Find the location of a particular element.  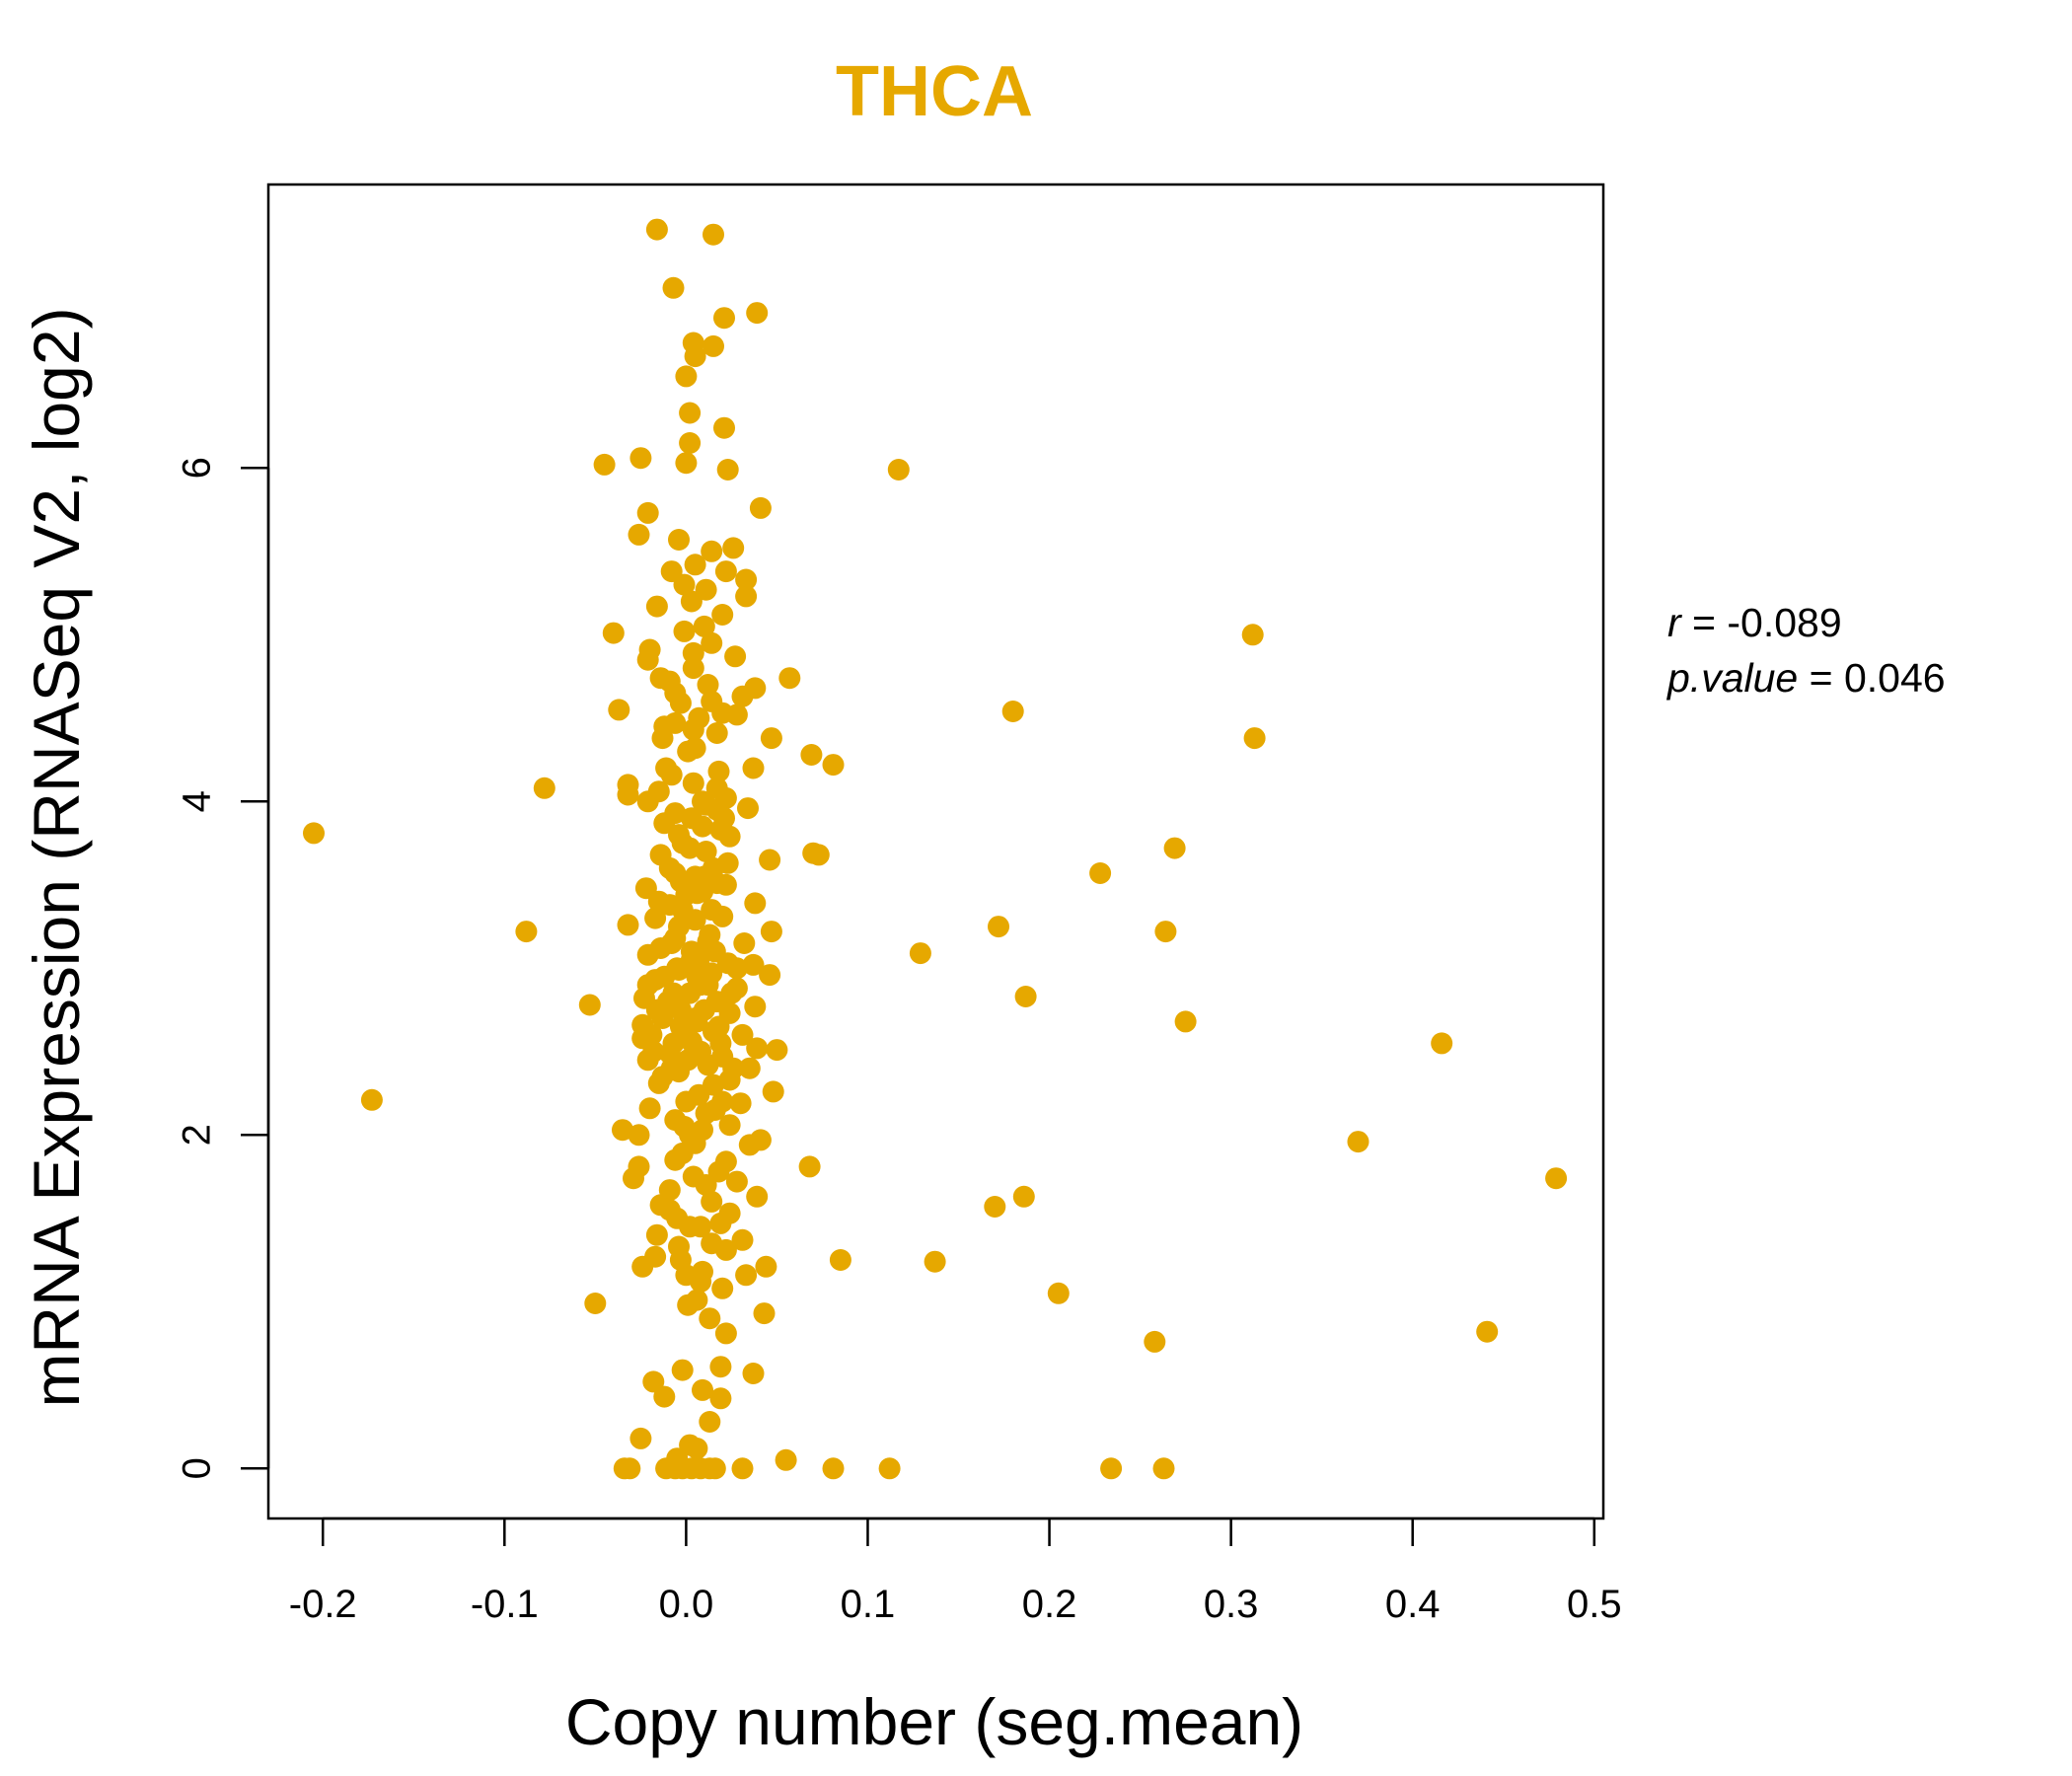

x-tick-label: -0.1 is located at coordinates (505, 1604).